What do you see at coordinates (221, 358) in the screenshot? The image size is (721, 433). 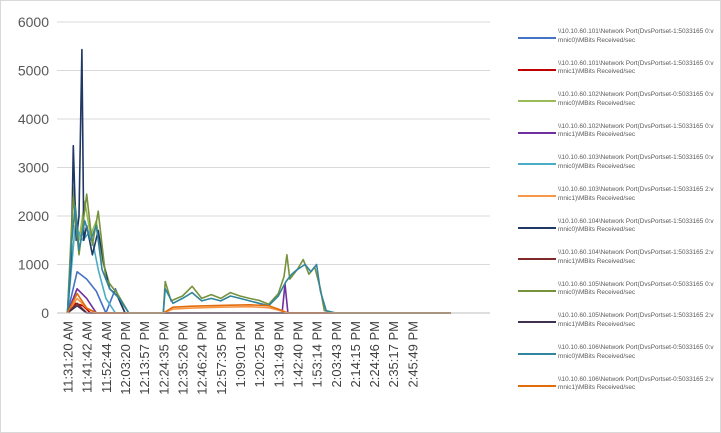 I see `x-tick-label: 12:57:35 PM` at bounding box center [221, 358].